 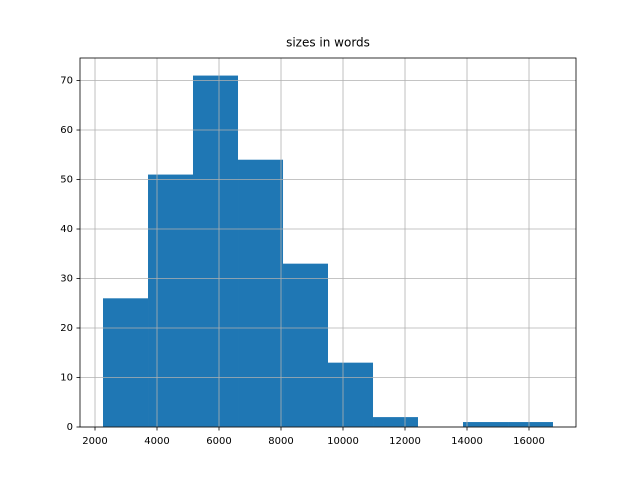 I want to click on x-tick-label: 12000, so click(x=405, y=441).